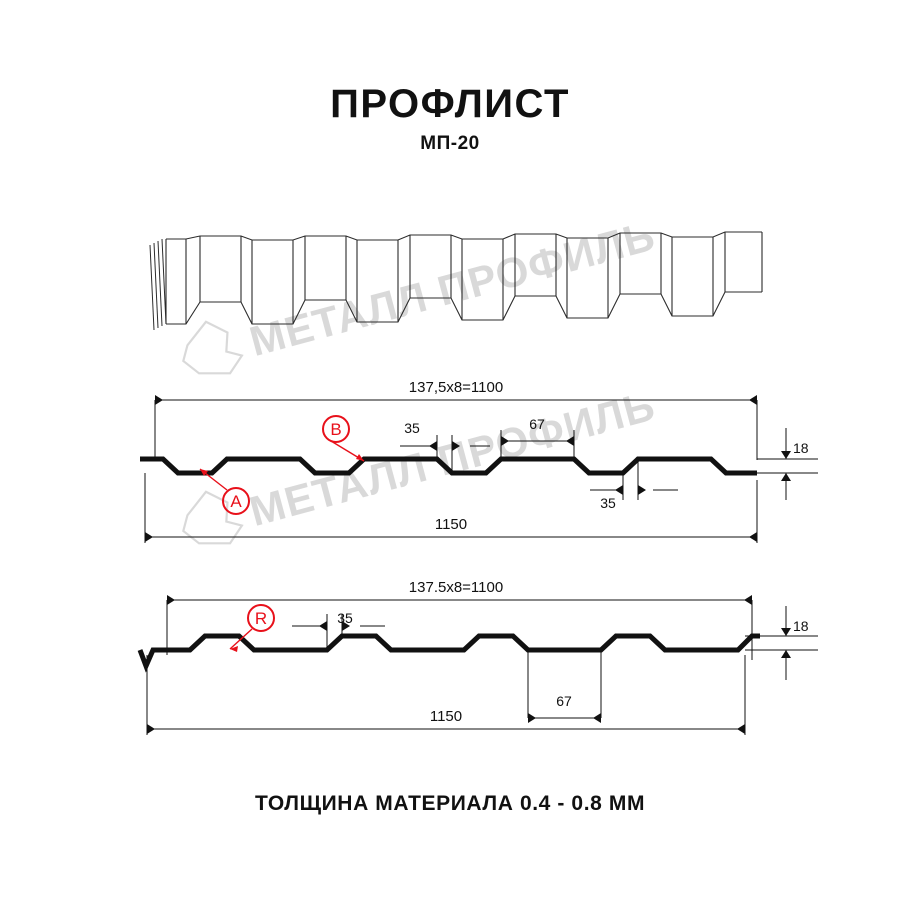  Describe the element at coordinates (448, 653) in the screenshot. I see `bottom-profile-outline` at that location.